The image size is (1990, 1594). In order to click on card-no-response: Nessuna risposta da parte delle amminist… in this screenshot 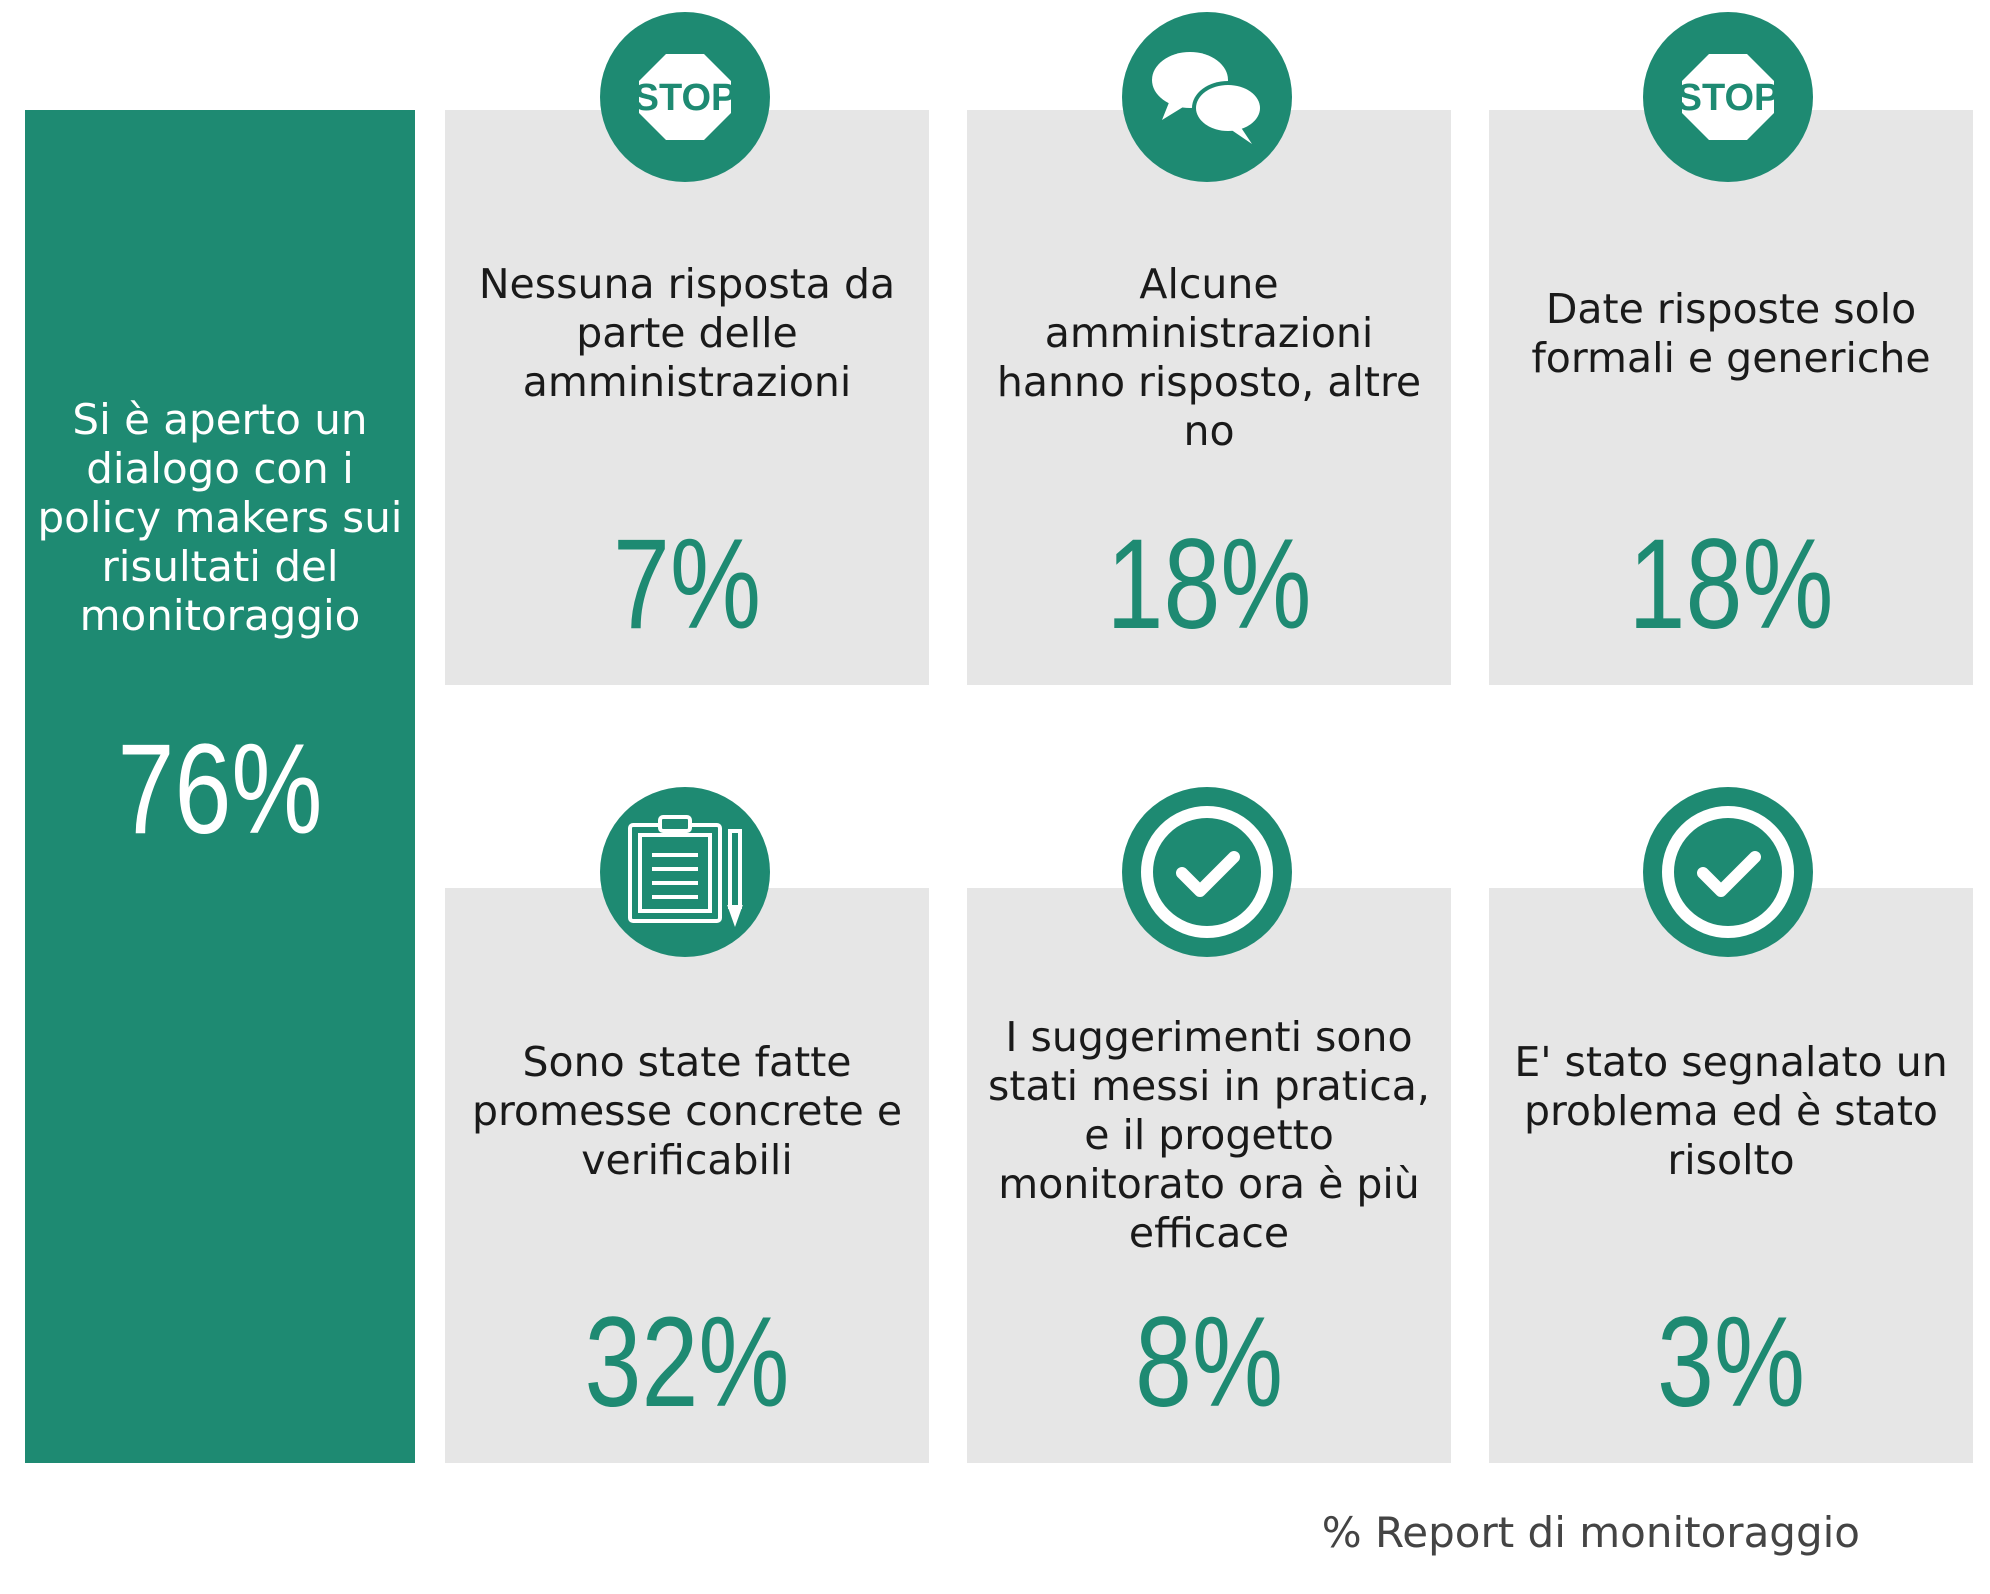, I will do `click(687, 397)`.